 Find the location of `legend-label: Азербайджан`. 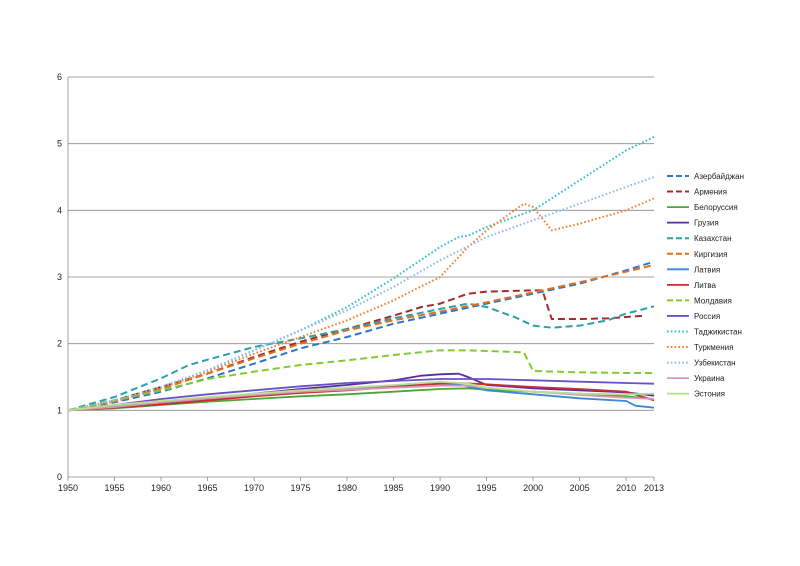

legend-label: Азербайджан is located at coordinates (719, 176).